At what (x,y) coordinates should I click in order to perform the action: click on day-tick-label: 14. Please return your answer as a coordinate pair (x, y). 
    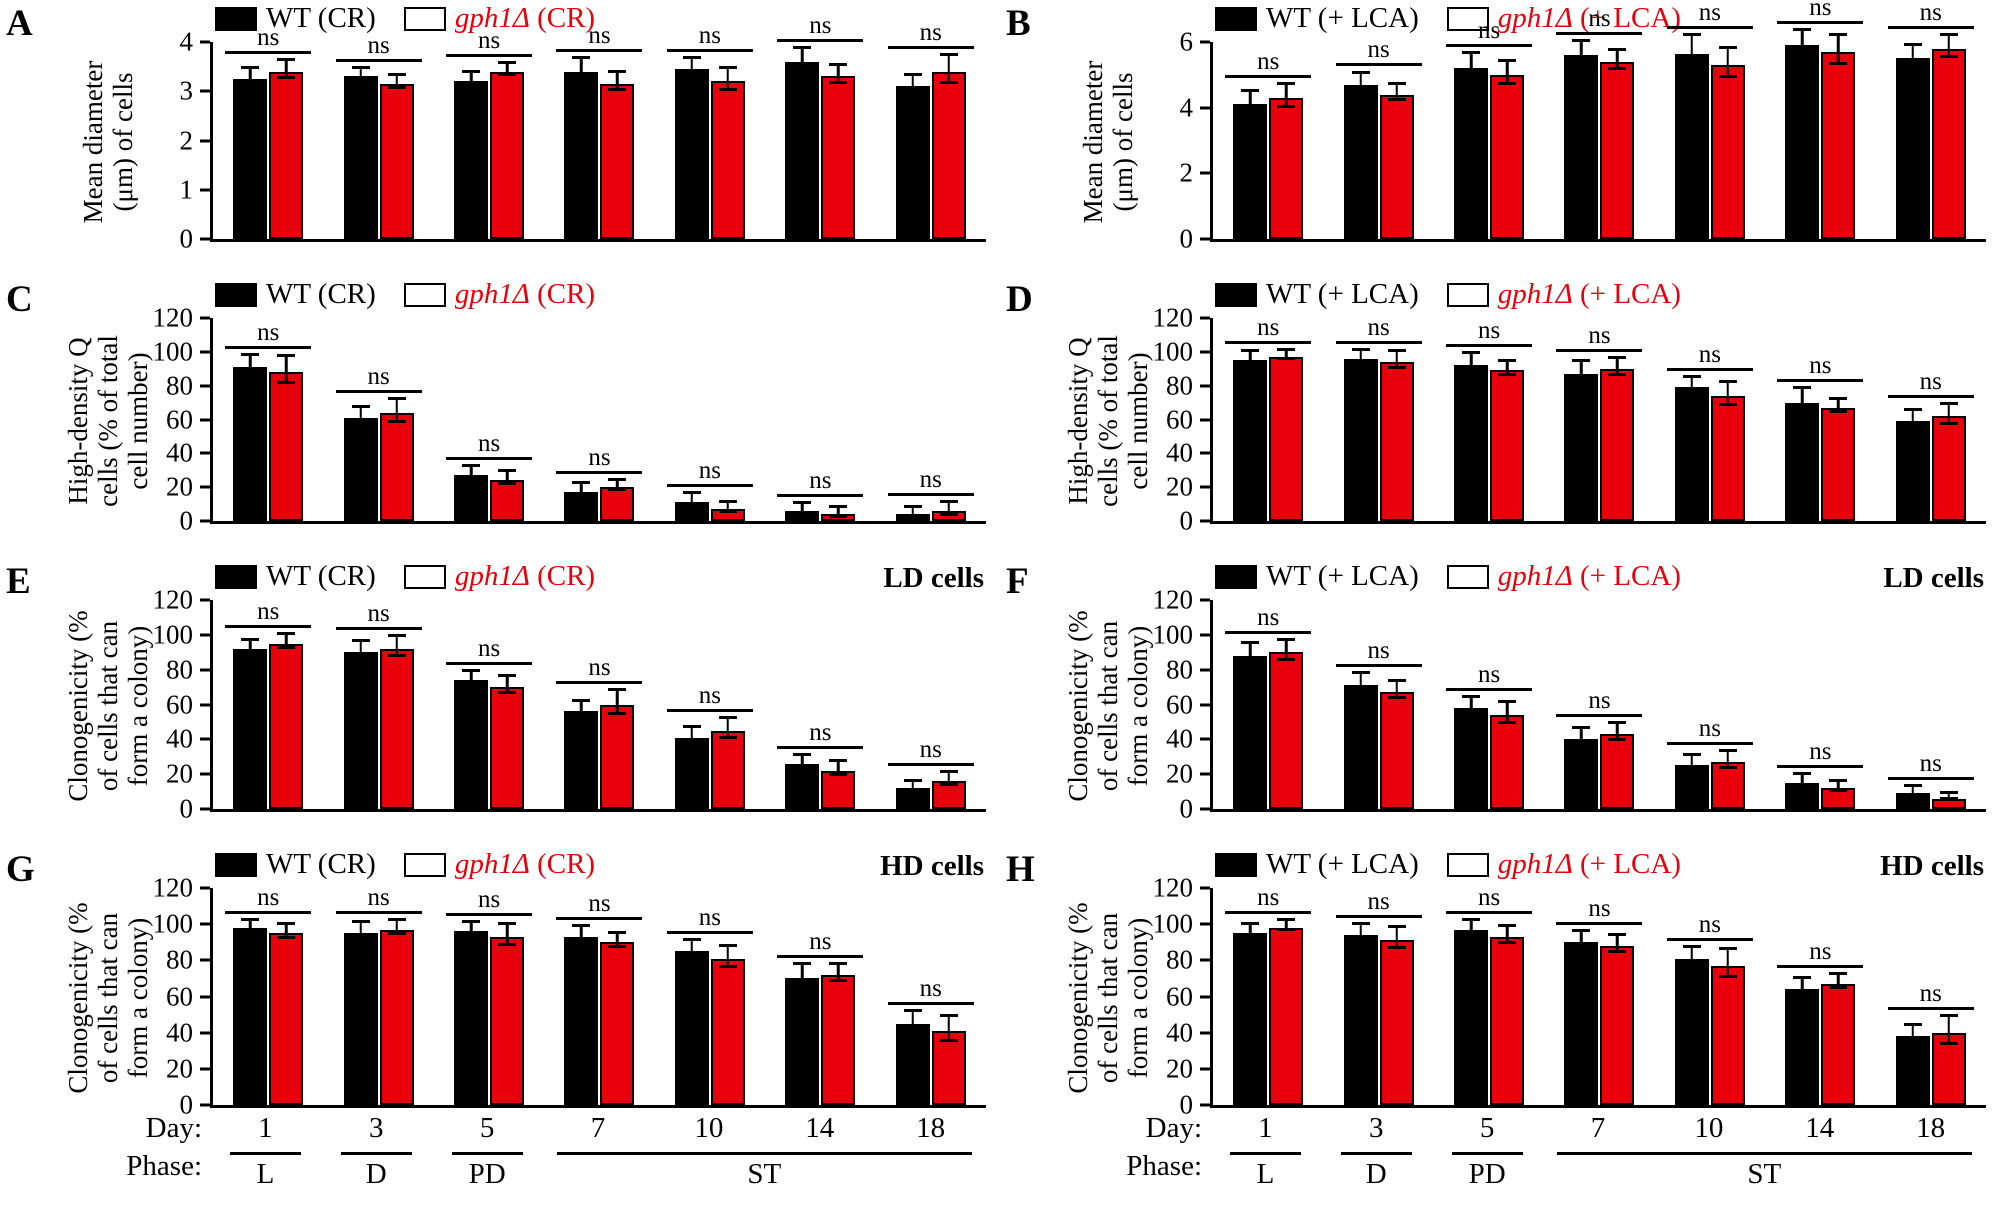
    Looking at the image, I should click on (820, 1128).